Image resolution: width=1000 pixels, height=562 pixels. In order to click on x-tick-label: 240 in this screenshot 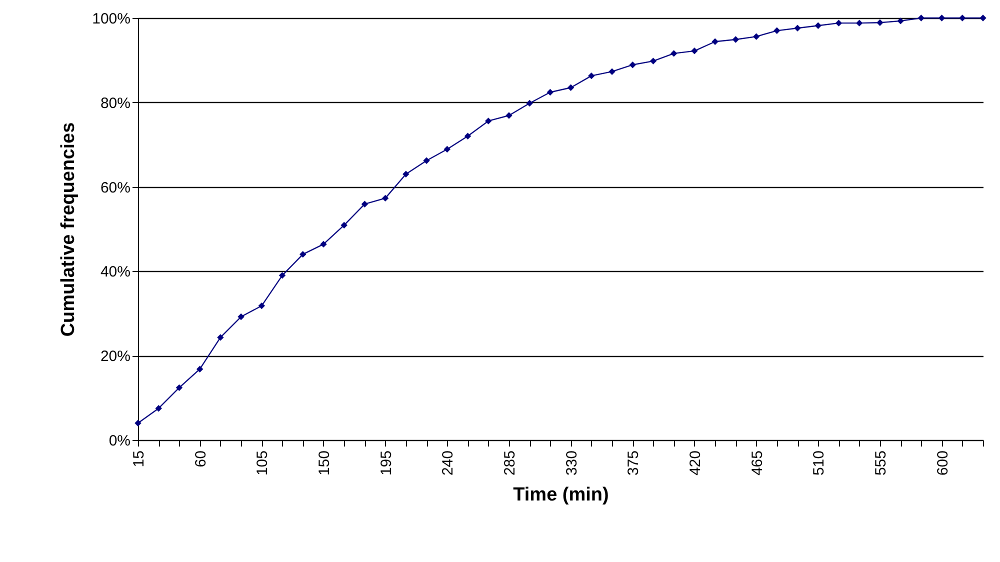, I will do `click(448, 463)`.